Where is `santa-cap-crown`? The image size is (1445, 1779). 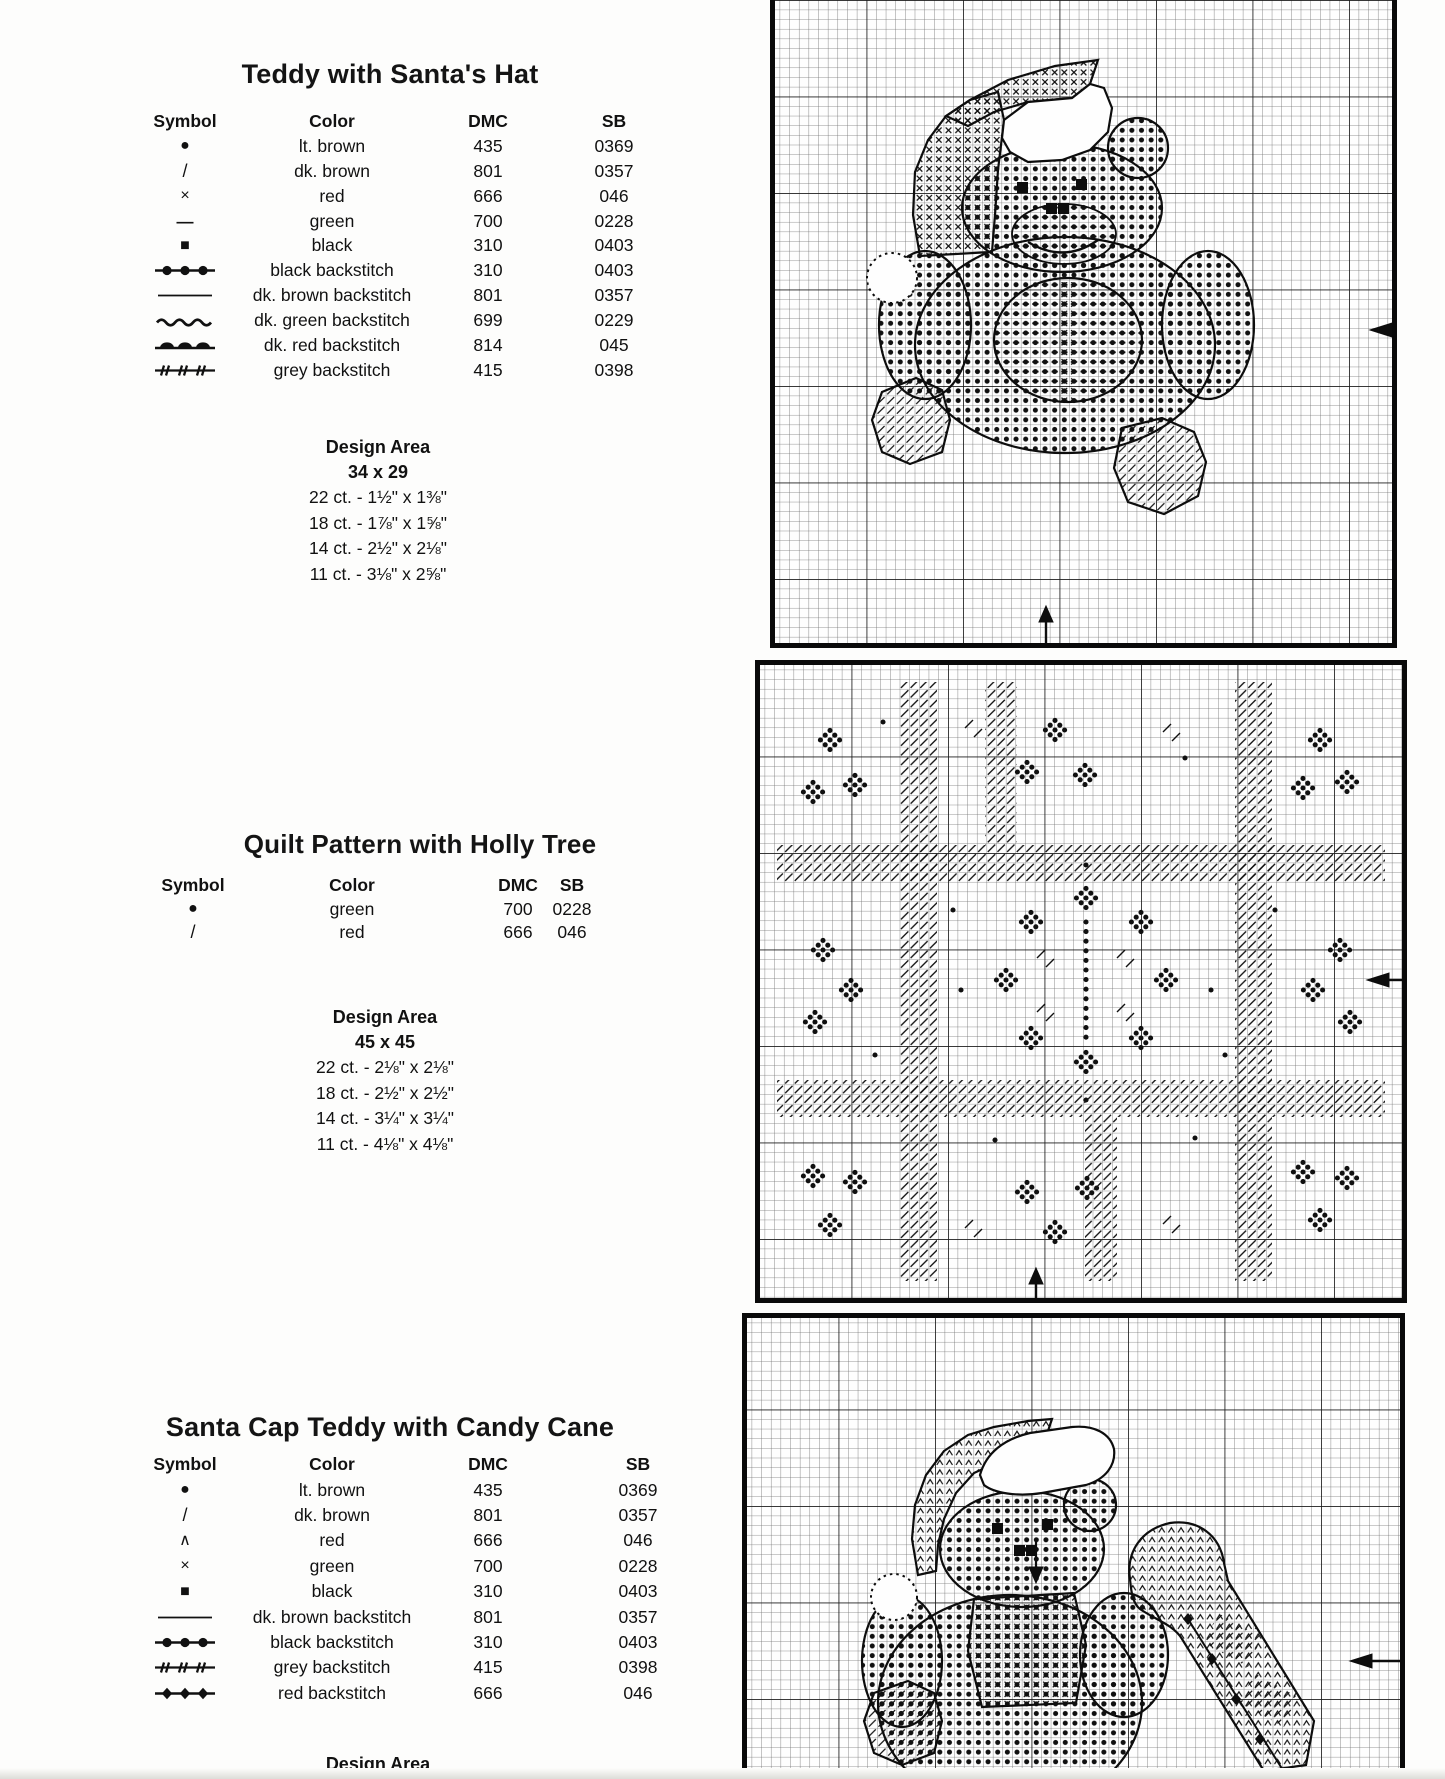
santa-cap-crown is located at coordinates (1047, 1460).